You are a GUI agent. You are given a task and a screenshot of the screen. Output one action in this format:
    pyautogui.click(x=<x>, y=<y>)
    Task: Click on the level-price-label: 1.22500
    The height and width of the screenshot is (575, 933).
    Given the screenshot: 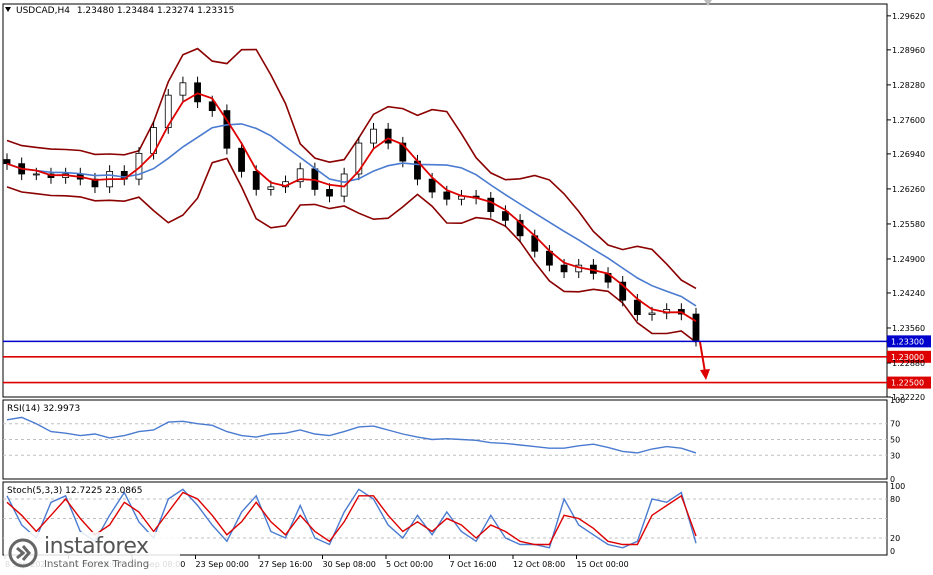 What is the action you would take?
    pyautogui.click(x=907, y=383)
    